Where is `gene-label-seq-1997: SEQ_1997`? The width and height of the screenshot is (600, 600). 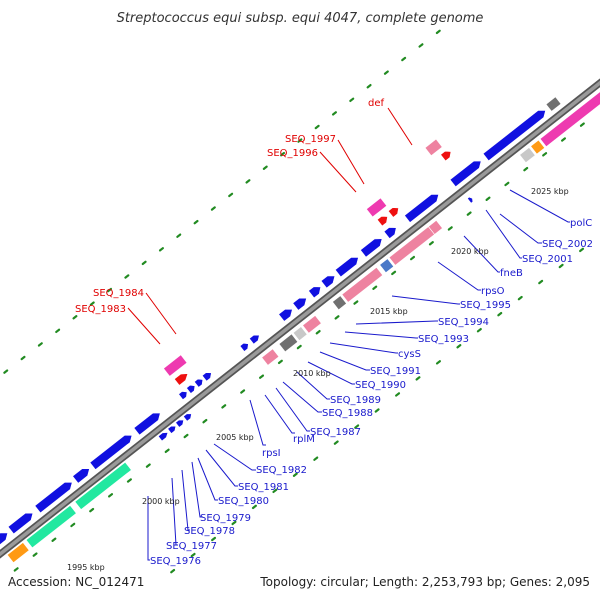
gene-label-seq-1997: SEQ_1997 is located at coordinates (310, 139).